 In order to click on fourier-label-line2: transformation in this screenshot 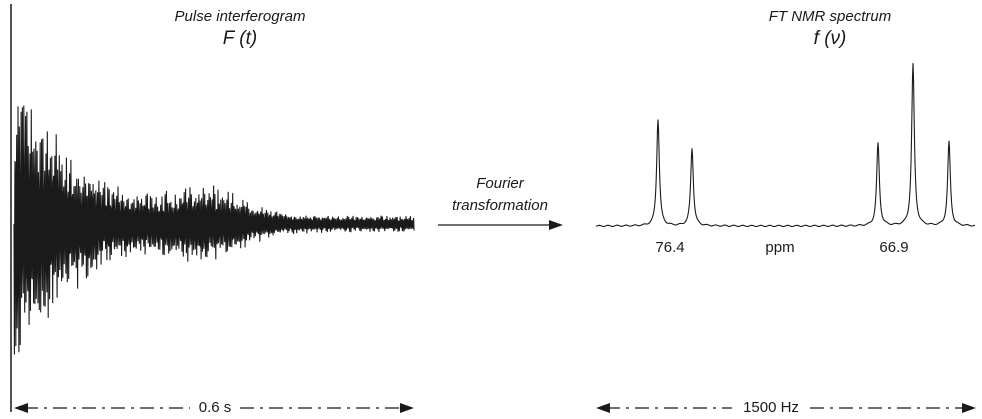, I will do `click(500, 205)`.